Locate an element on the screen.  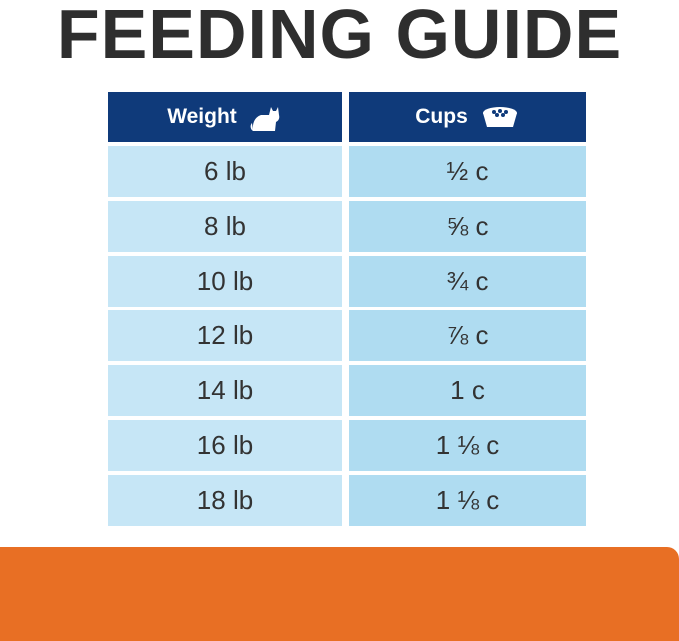
table-cell: 10 lb is located at coordinates (225, 281).